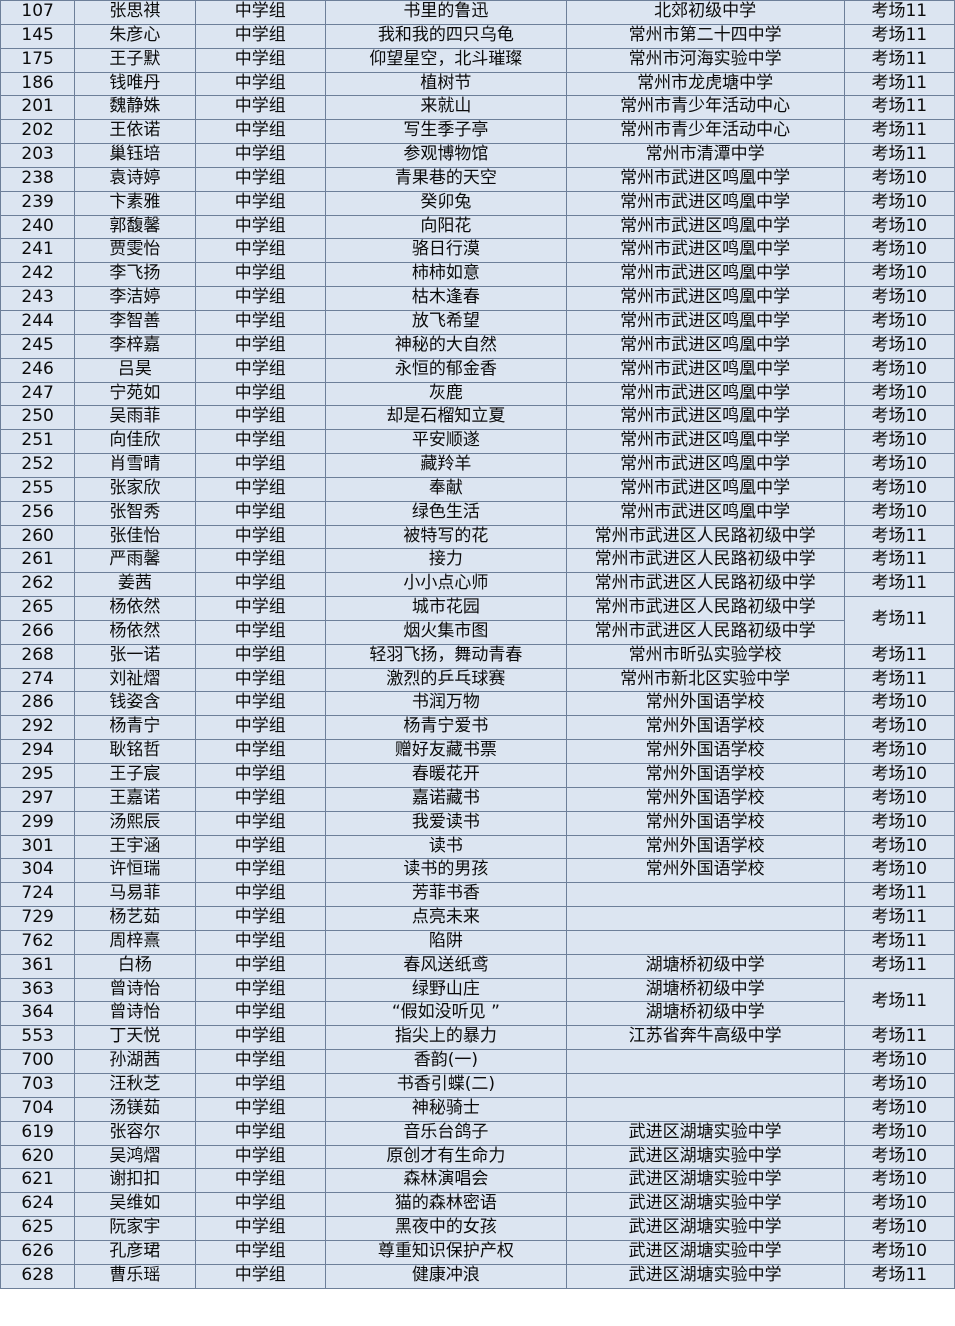  What do you see at coordinates (135, 179) in the screenshot?
I see `cell-name: 袁诗婷` at bounding box center [135, 179].